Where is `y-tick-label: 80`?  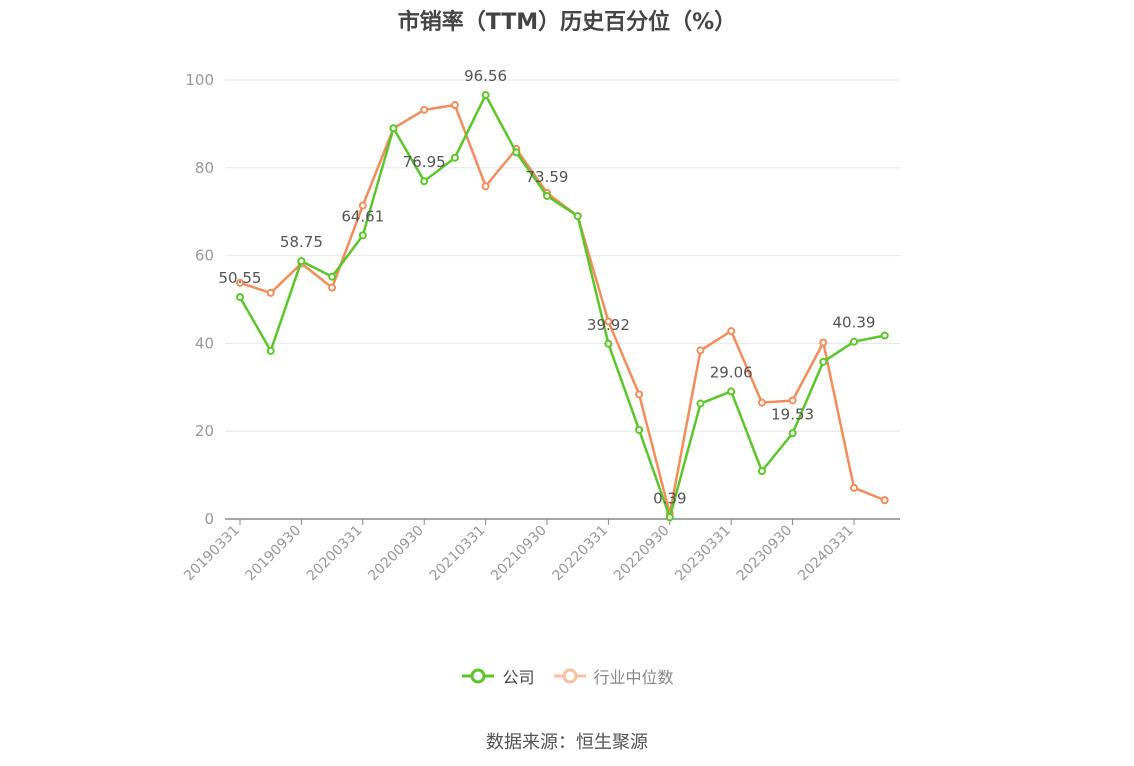
y-tick-label: 80 is located at coordinates (204, 168).